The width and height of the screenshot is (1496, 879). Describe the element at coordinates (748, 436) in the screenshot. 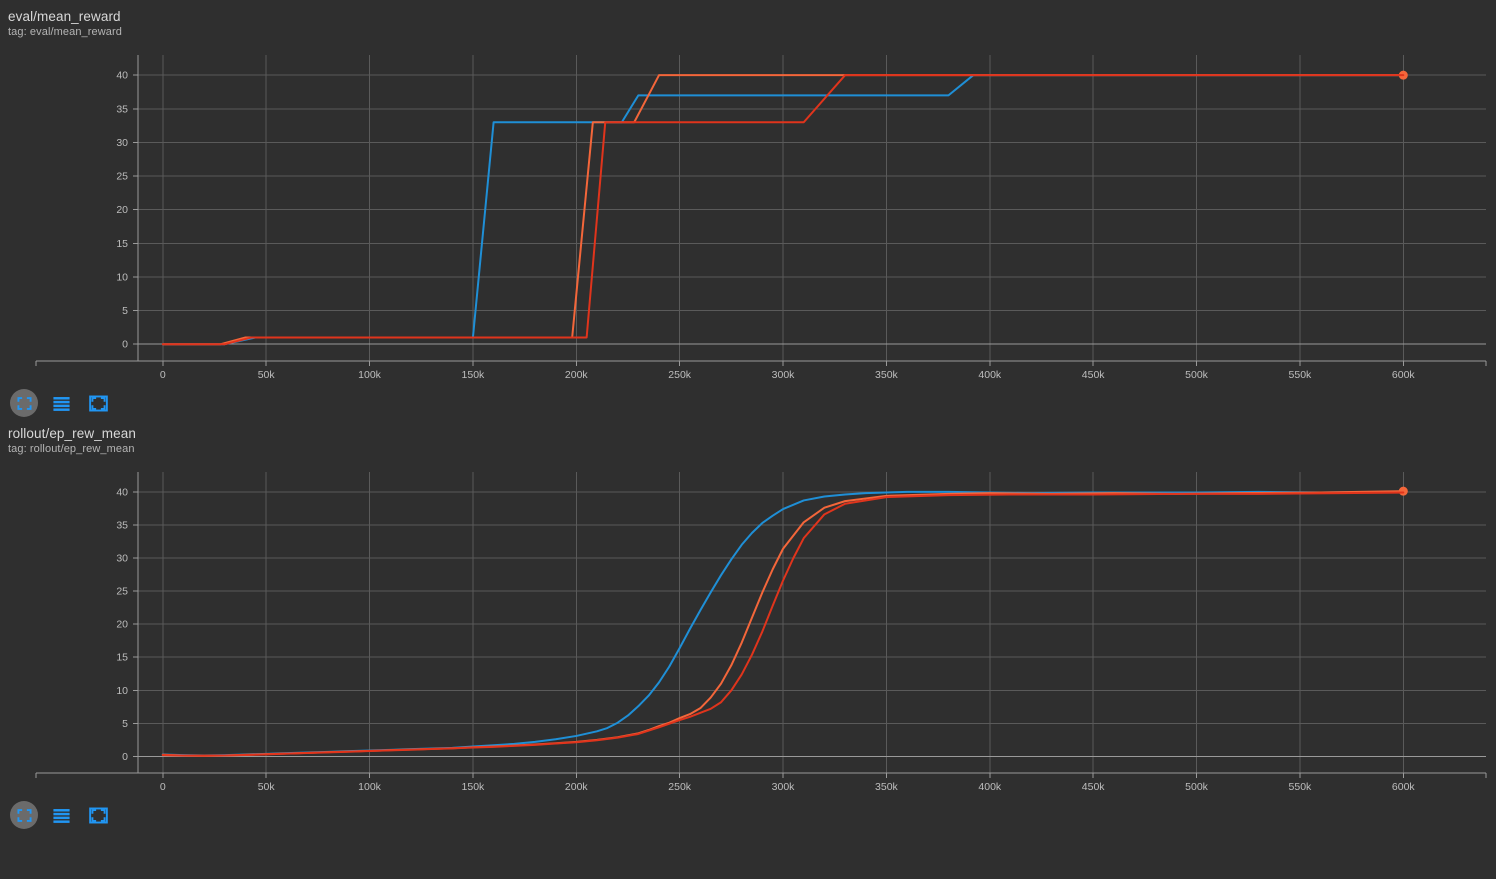

I see `card-header: rollout/ep_rew_mean tag` at that location.